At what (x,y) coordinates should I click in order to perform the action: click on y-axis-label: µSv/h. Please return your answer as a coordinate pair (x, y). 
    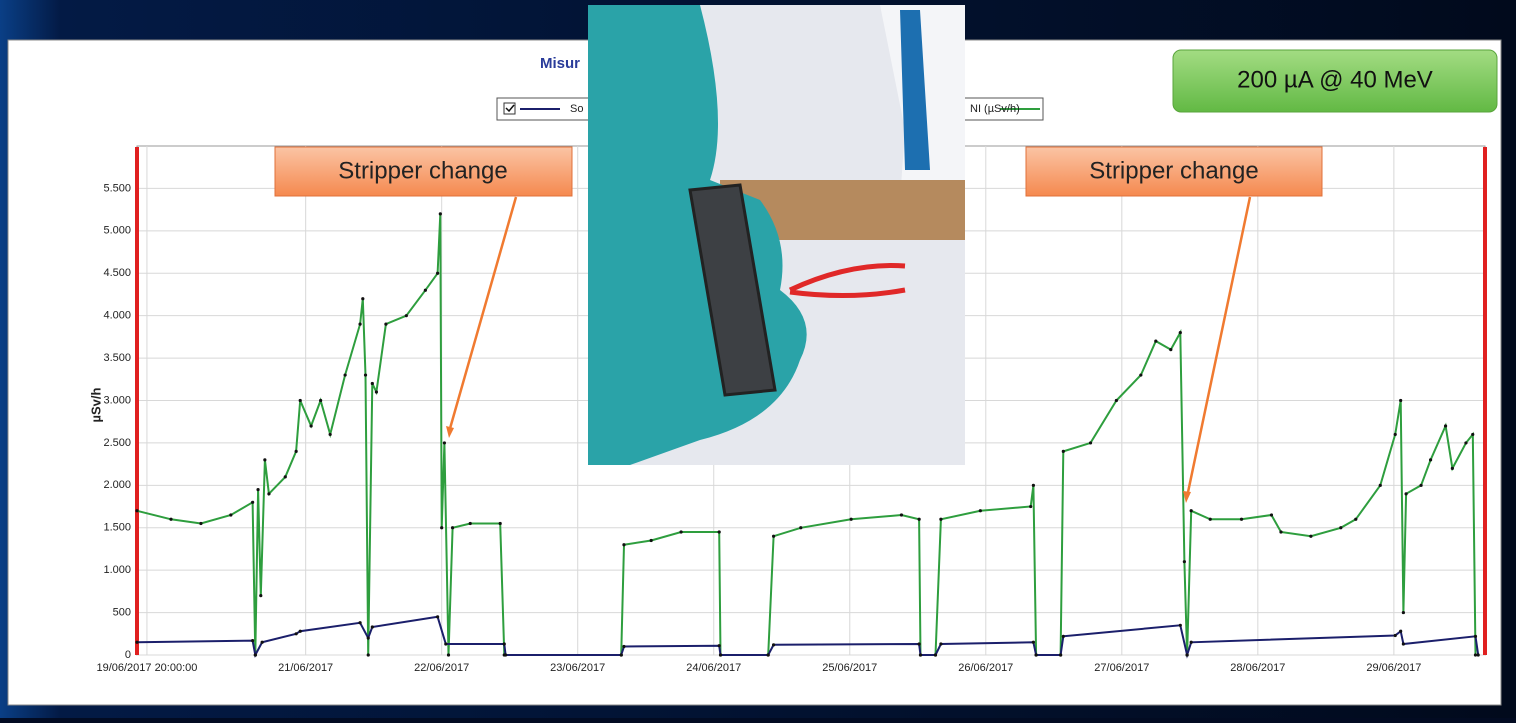
    Looking at the image, I should click on (95, 404).